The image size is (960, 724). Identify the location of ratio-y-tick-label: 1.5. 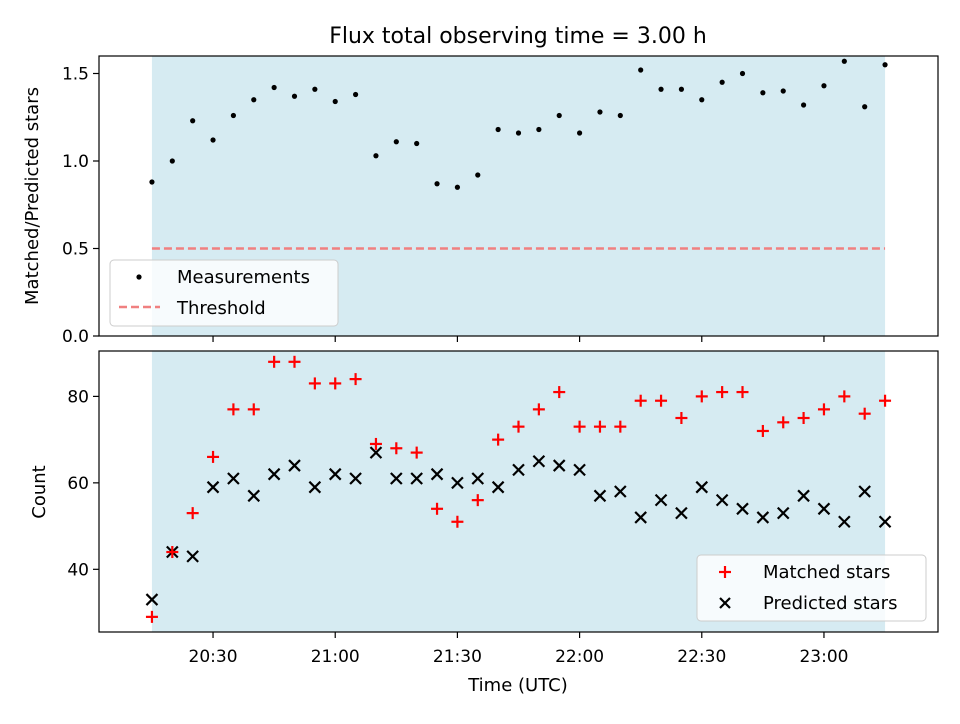
(75, 75).